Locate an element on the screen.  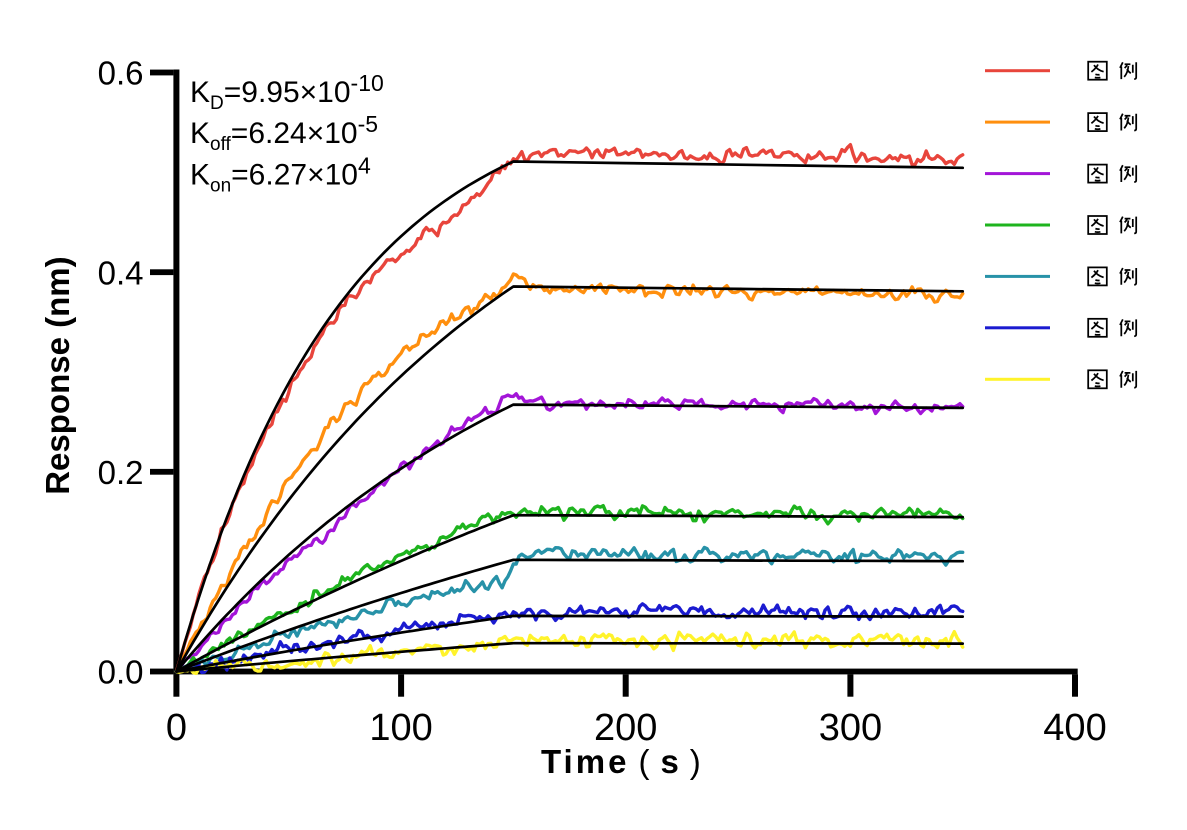
svg-text: Time(s) is located at coordinates (622, 761).